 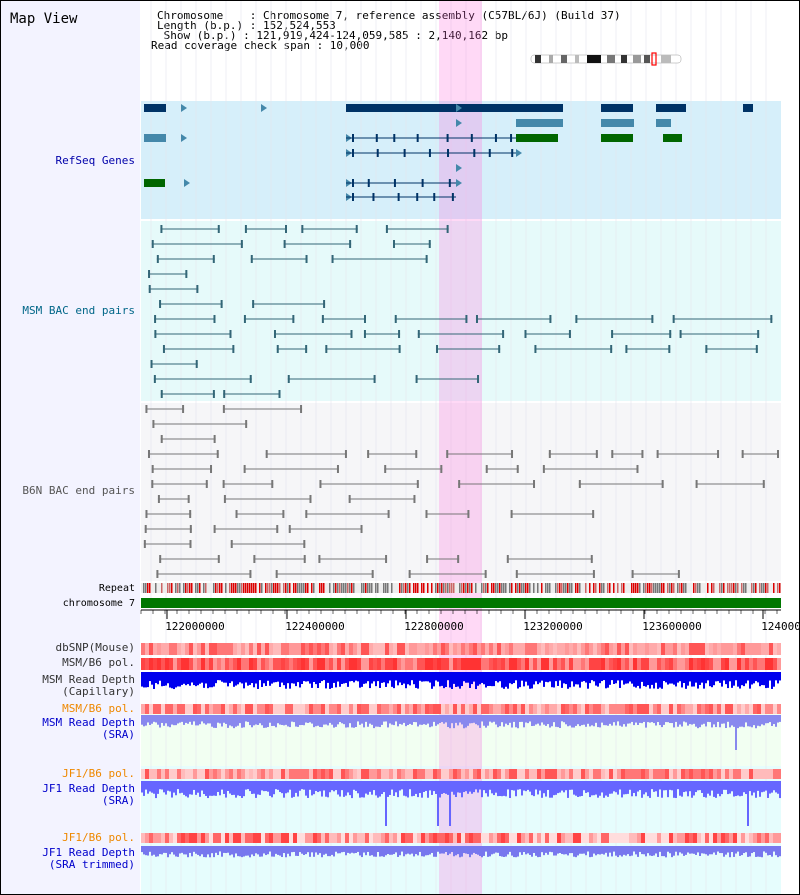 What do you see at coordinates (78, 490) in the screenshot?
I see `b6n-bac-track-label: B6N BAC end pairs` at bounding box center [78, 490].